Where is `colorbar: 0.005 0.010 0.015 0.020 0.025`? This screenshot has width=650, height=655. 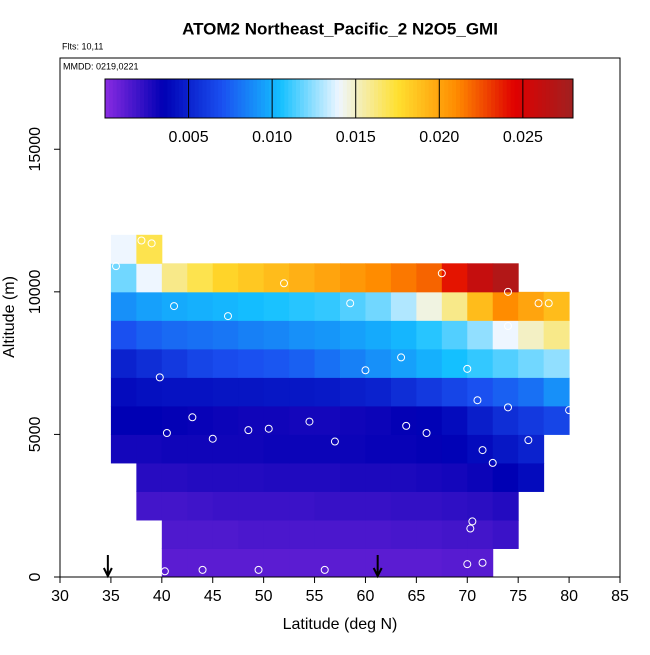 colorbar: 0.005 0.010 0.015 0.020 0.025 is located at coordinates (339, 112).